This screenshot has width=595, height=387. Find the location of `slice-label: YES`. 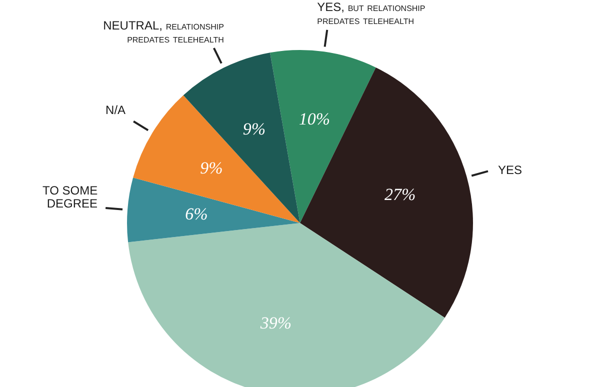

slice-label: YES is located at coordinates (510, 170).